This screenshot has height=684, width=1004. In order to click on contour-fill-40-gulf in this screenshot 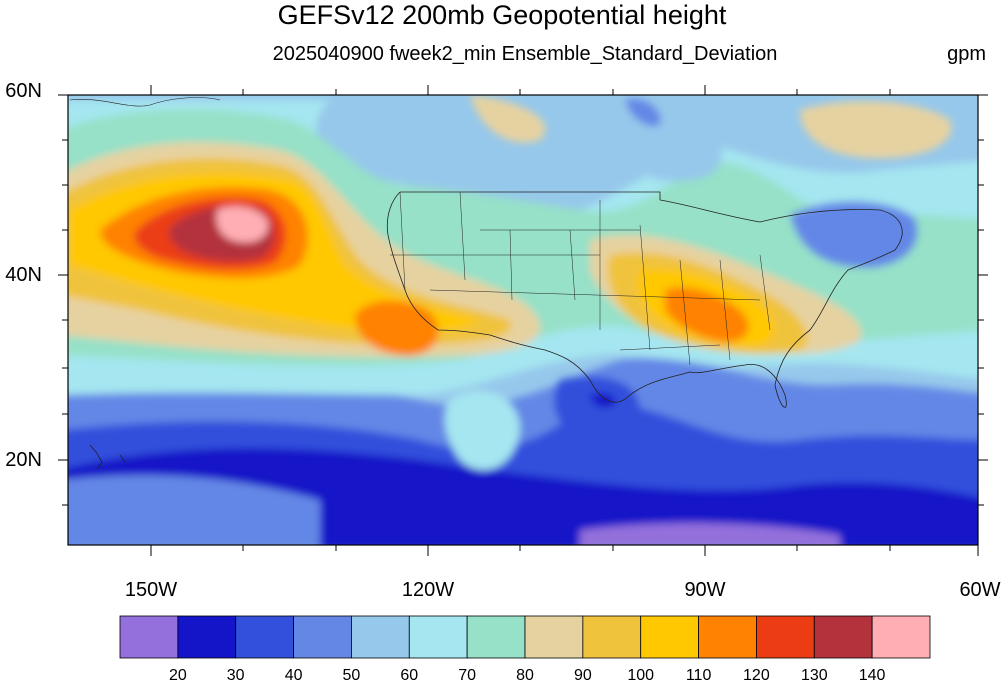, I will do `click(596, 408)`.